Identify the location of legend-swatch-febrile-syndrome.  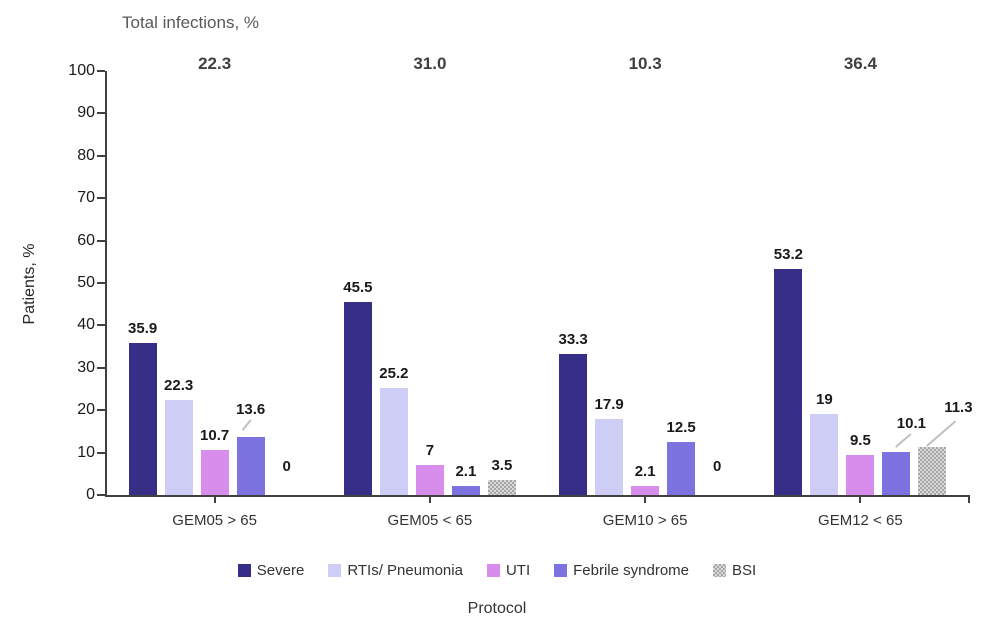
(561, 570).